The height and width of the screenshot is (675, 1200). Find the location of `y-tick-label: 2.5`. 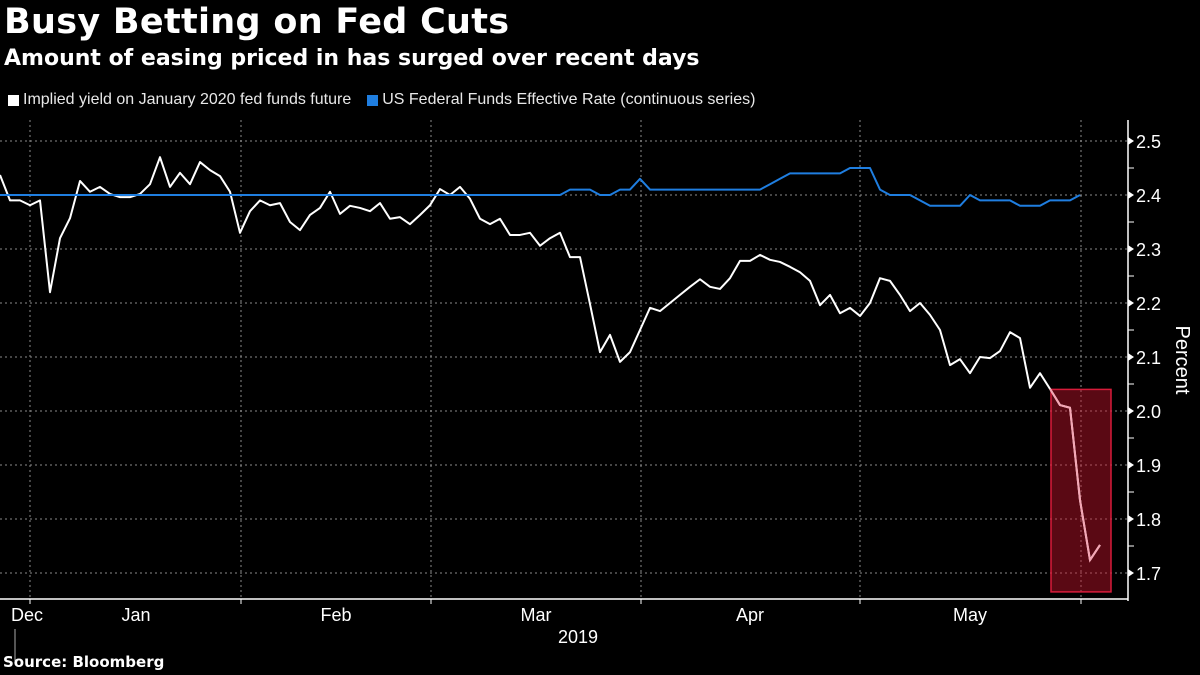

y-tick-label: 2.5 is located at coordinates (1148, 142).